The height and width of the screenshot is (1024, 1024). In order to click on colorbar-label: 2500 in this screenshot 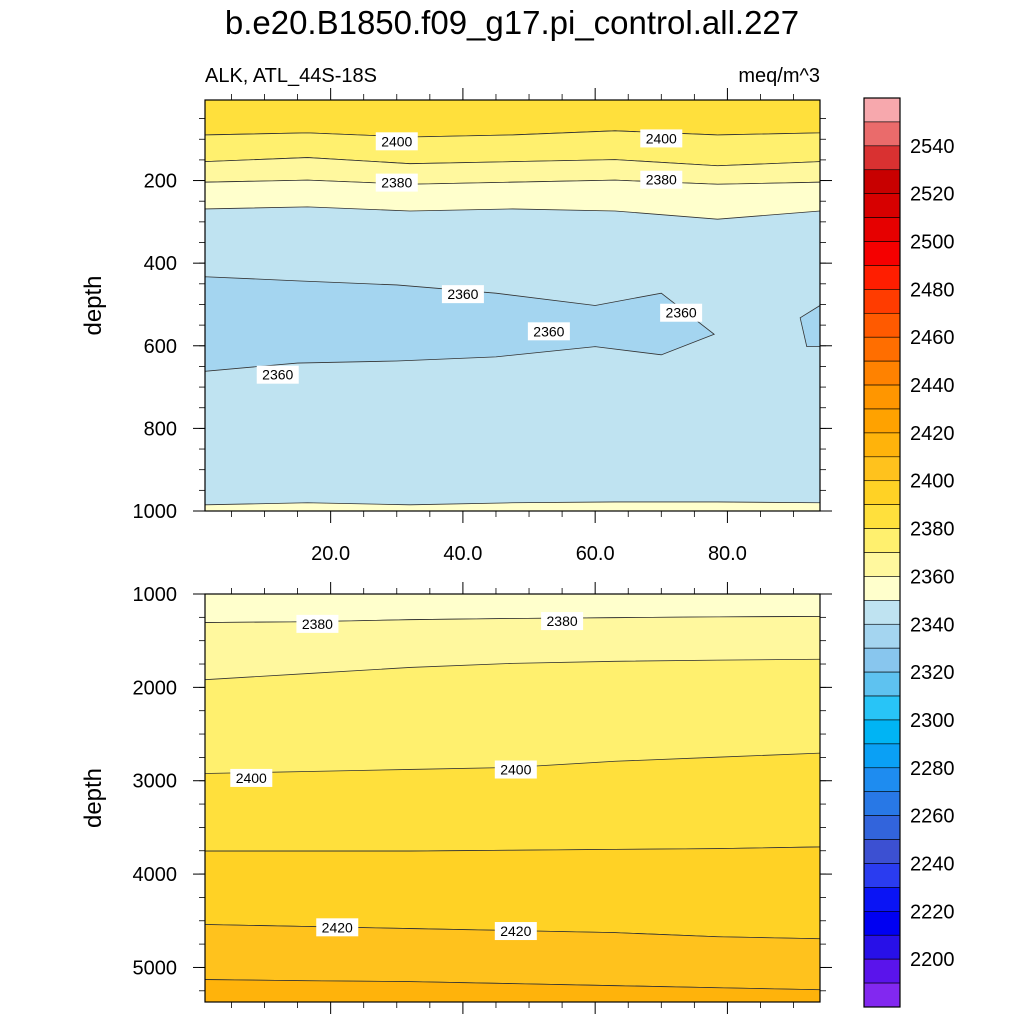, I will do `click(932, 243)`.